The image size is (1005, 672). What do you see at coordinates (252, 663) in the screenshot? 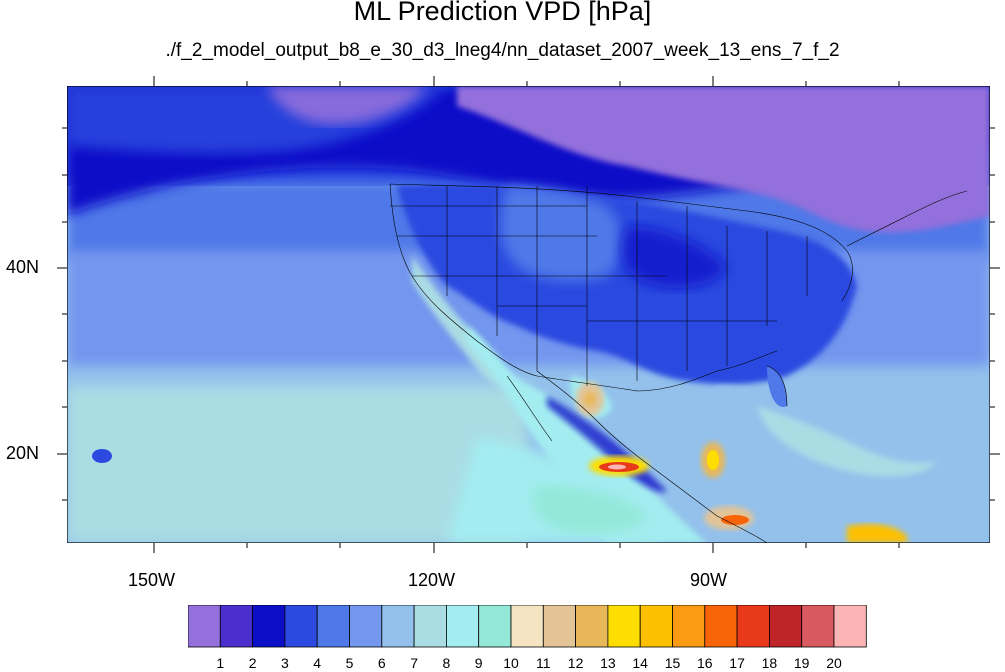
I see `colorbar-tick-label: 2` at bounding box center [252, 663].